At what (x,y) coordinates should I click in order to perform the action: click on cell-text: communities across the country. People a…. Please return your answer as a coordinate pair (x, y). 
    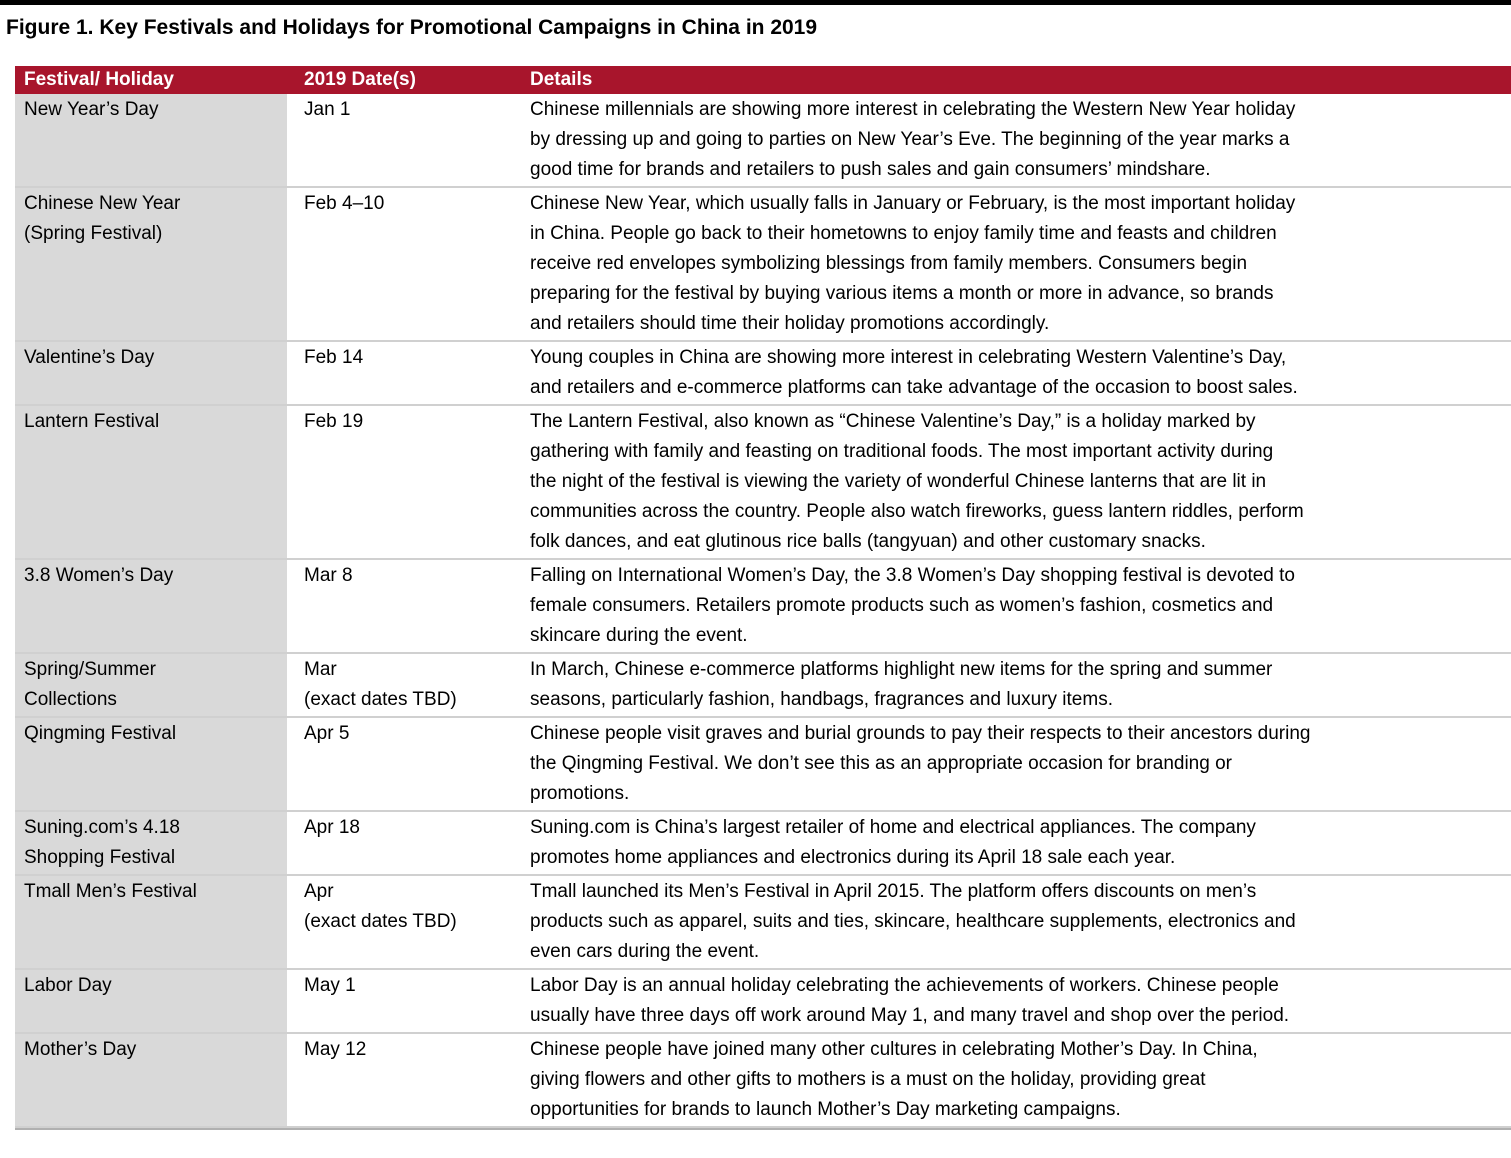
    Looking at the image, I should click on (917, 511).